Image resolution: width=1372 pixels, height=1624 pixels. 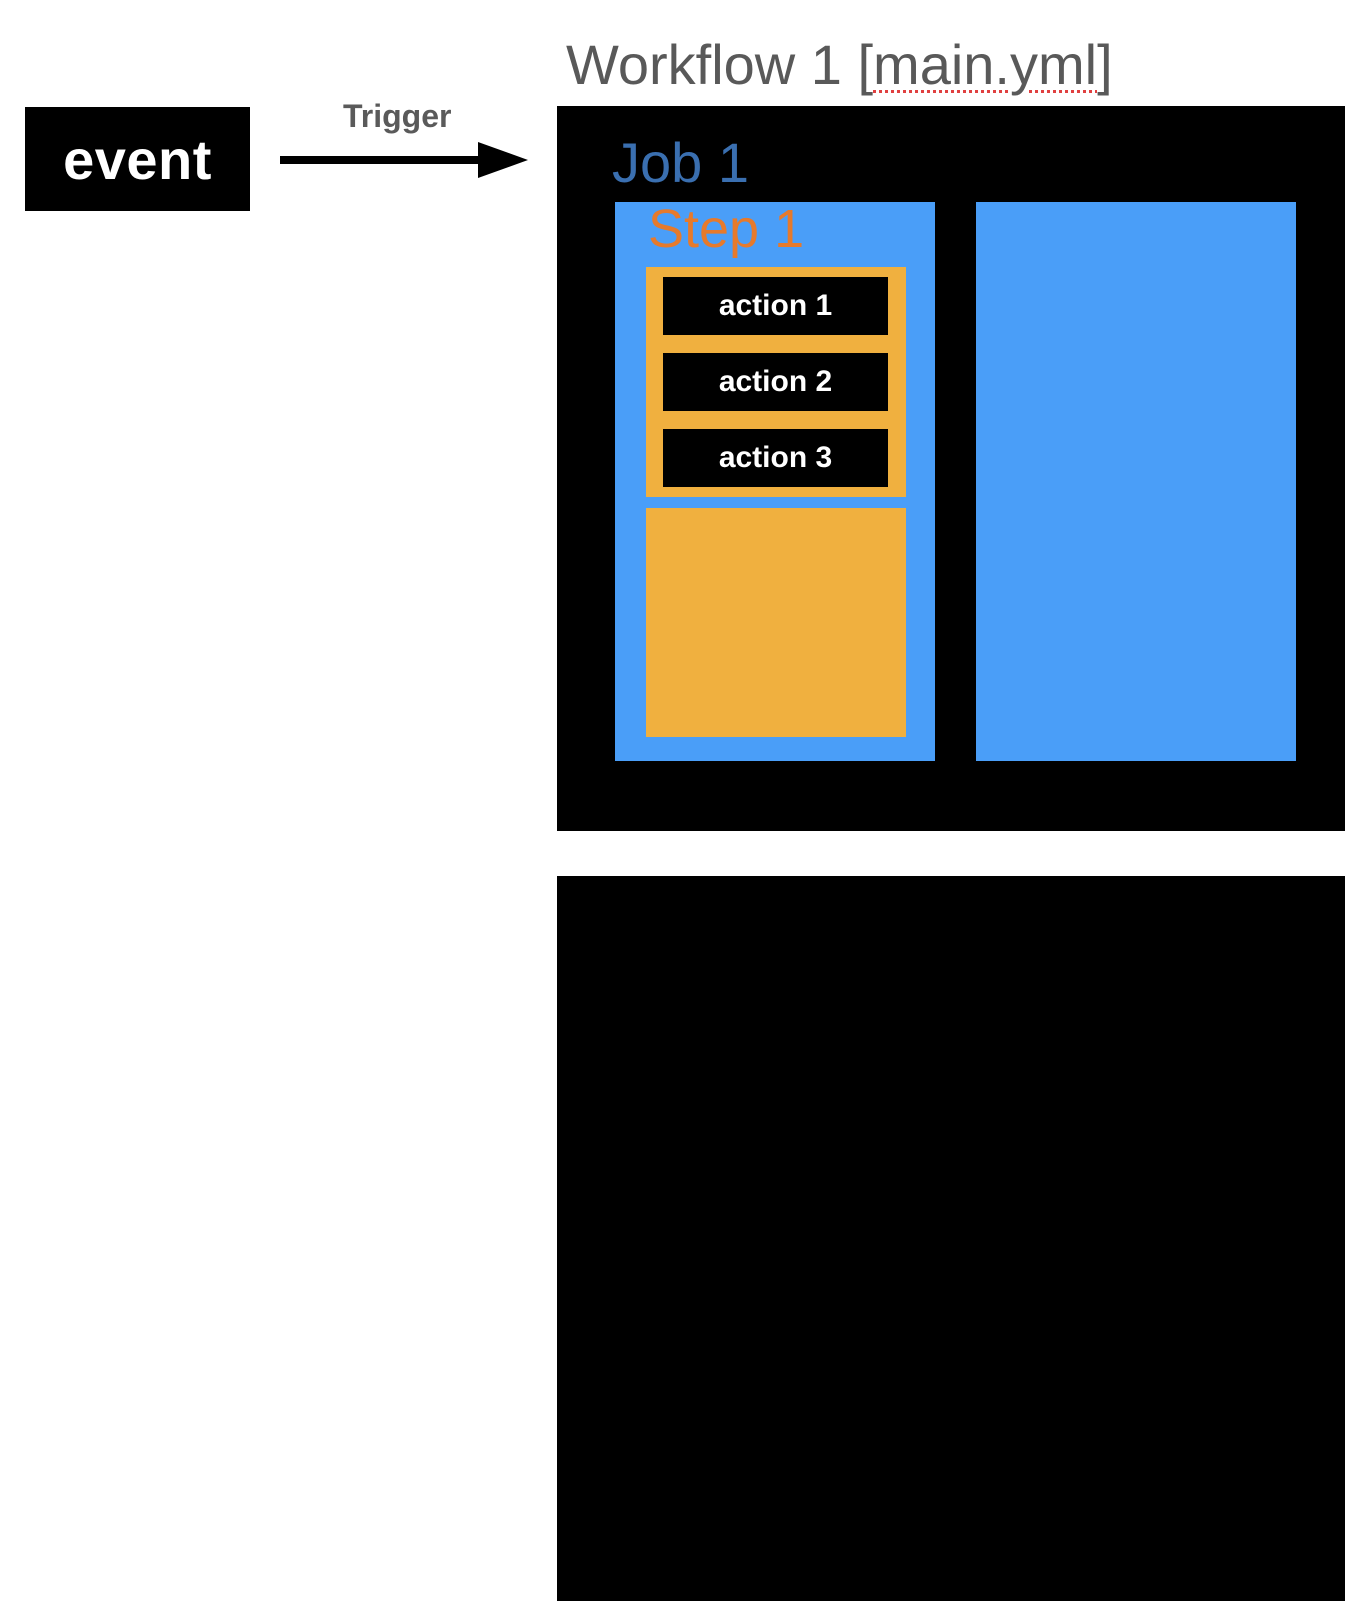 I want to click on action-label: action 3, so click(x=775, y=457).